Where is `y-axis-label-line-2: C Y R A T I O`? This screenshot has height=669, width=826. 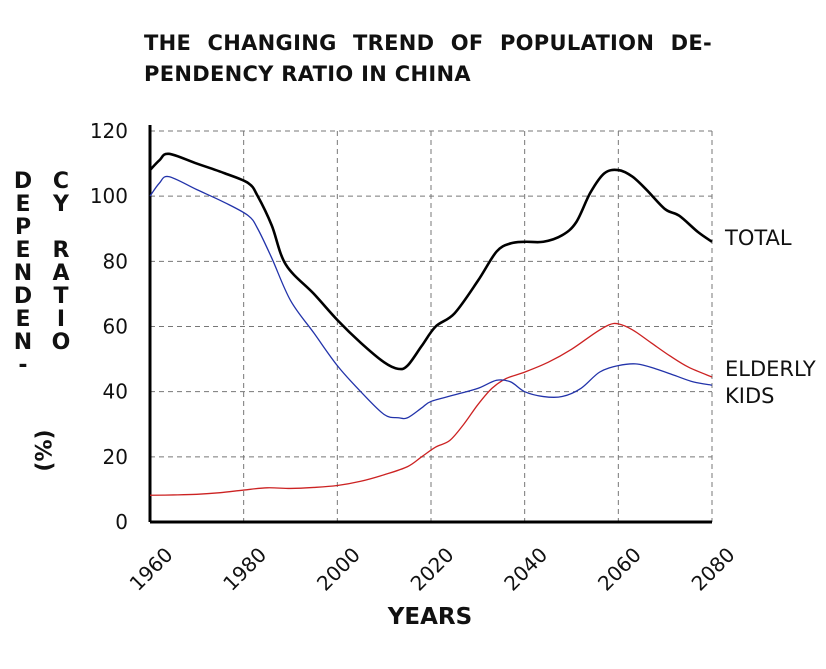 y-axis-label-line-2: C Y R A T I O is located at coordinates (61, 262).